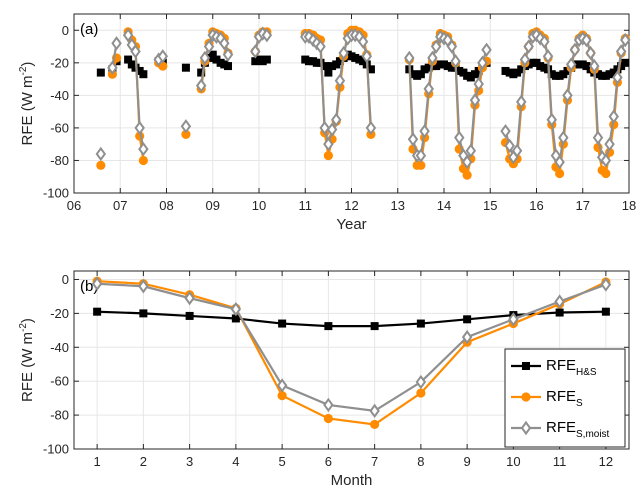 Image resolution: width=641 pixels, height=492 pixels. I want to click on legend-label: RFES,moist, so click(578, 429).